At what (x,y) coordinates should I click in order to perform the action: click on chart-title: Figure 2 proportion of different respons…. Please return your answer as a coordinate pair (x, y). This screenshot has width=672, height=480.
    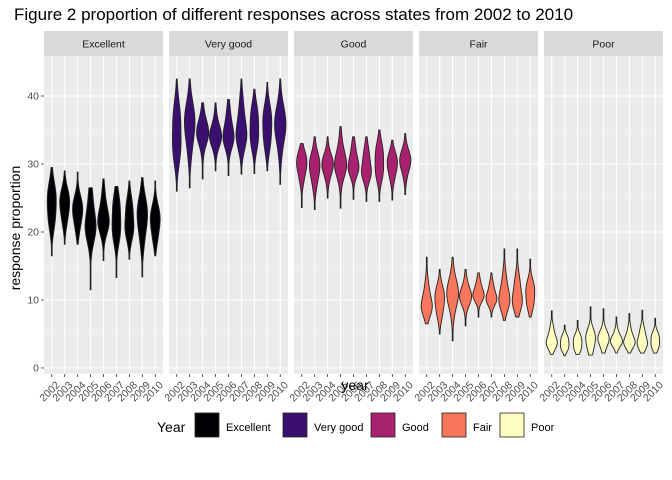
    Looking at the image, I should click on (293, 14).